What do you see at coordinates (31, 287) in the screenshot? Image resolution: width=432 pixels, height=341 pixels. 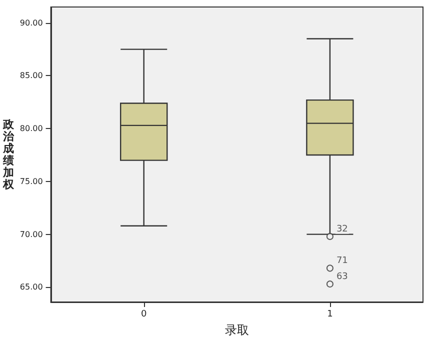 I see `y-tick-label: 65.00` at bounding box center [31, 287].